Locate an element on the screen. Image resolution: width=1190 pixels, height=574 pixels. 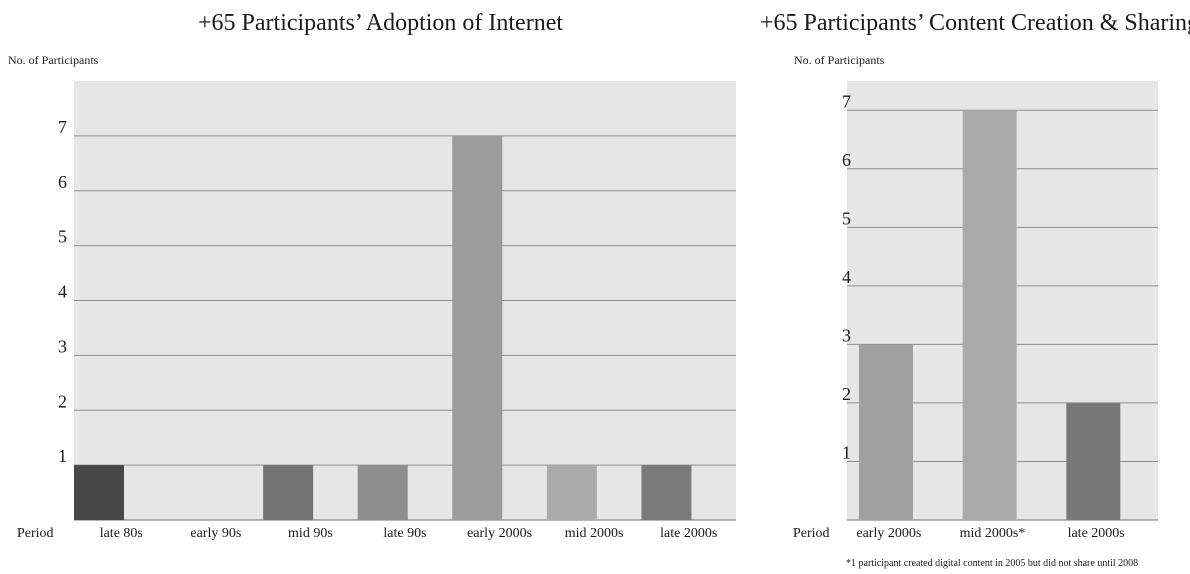
chart-title: +65 Participants’ Adoption of Internet is located at coordinates (381, 23).